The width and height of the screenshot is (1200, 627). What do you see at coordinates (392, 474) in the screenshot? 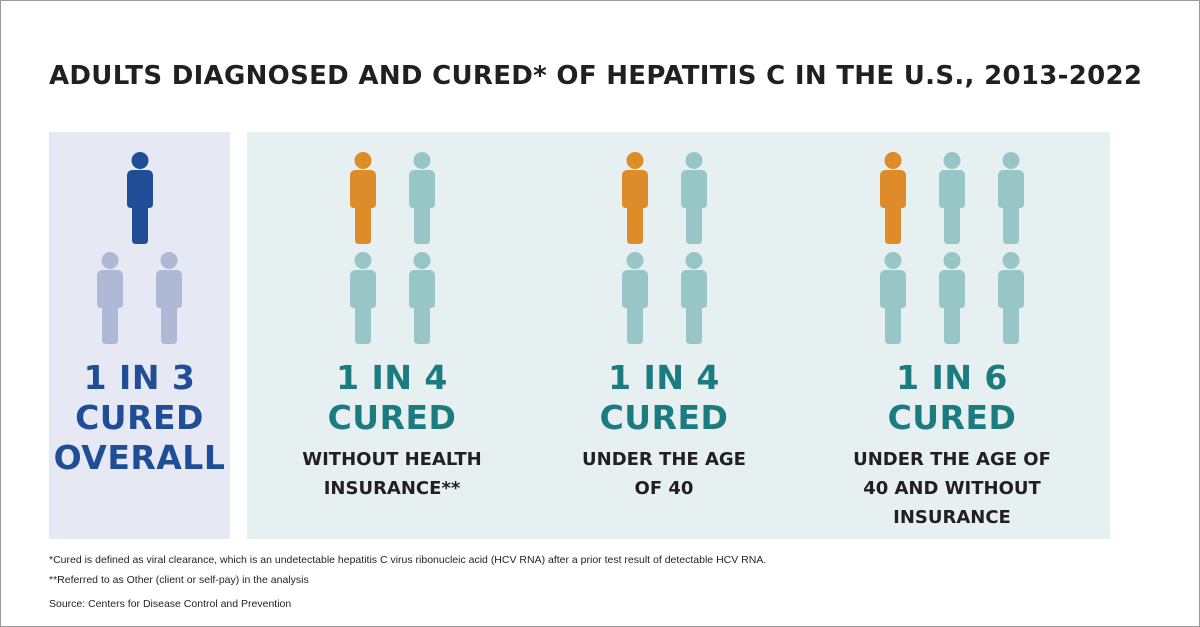
I see `description-without-insurance: WITHOUT HEALTH INSURANCE**` at bounding box center [392, 474].